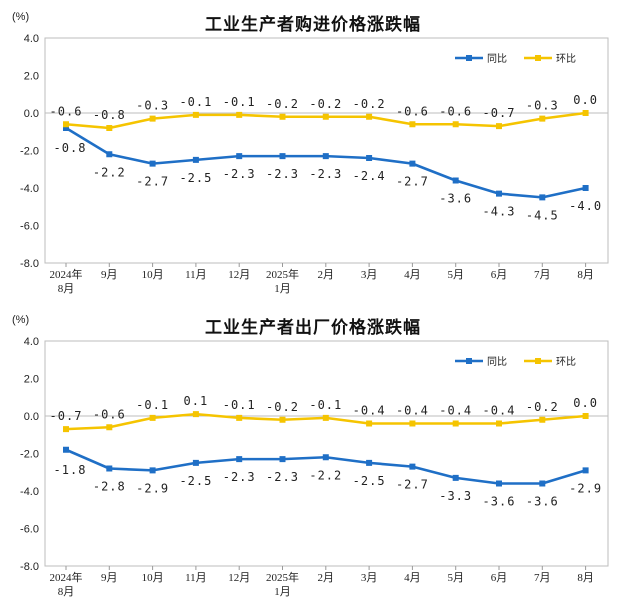  What do you see at coordinates (326, 578) in the screenshot?
I see `x-tick-label: 2月` at bounding box center [326, 578].